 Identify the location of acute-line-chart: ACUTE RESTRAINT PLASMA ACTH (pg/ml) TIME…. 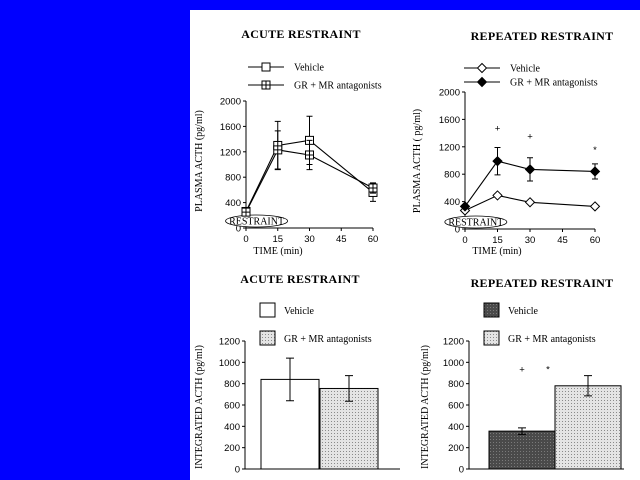
(288, 142).